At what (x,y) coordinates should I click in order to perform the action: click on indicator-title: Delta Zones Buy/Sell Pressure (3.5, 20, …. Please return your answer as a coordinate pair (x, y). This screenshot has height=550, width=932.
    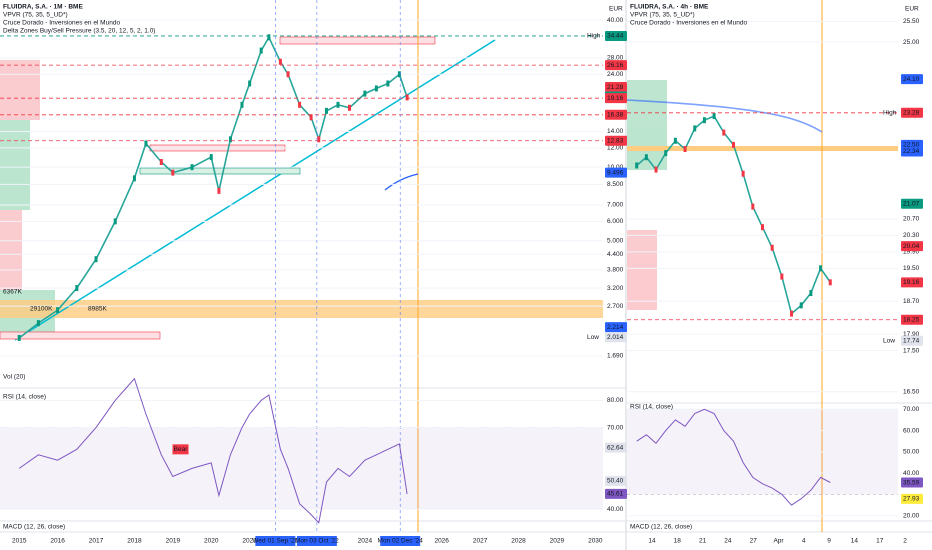
    Looking at the image, I should click on (79, 31).